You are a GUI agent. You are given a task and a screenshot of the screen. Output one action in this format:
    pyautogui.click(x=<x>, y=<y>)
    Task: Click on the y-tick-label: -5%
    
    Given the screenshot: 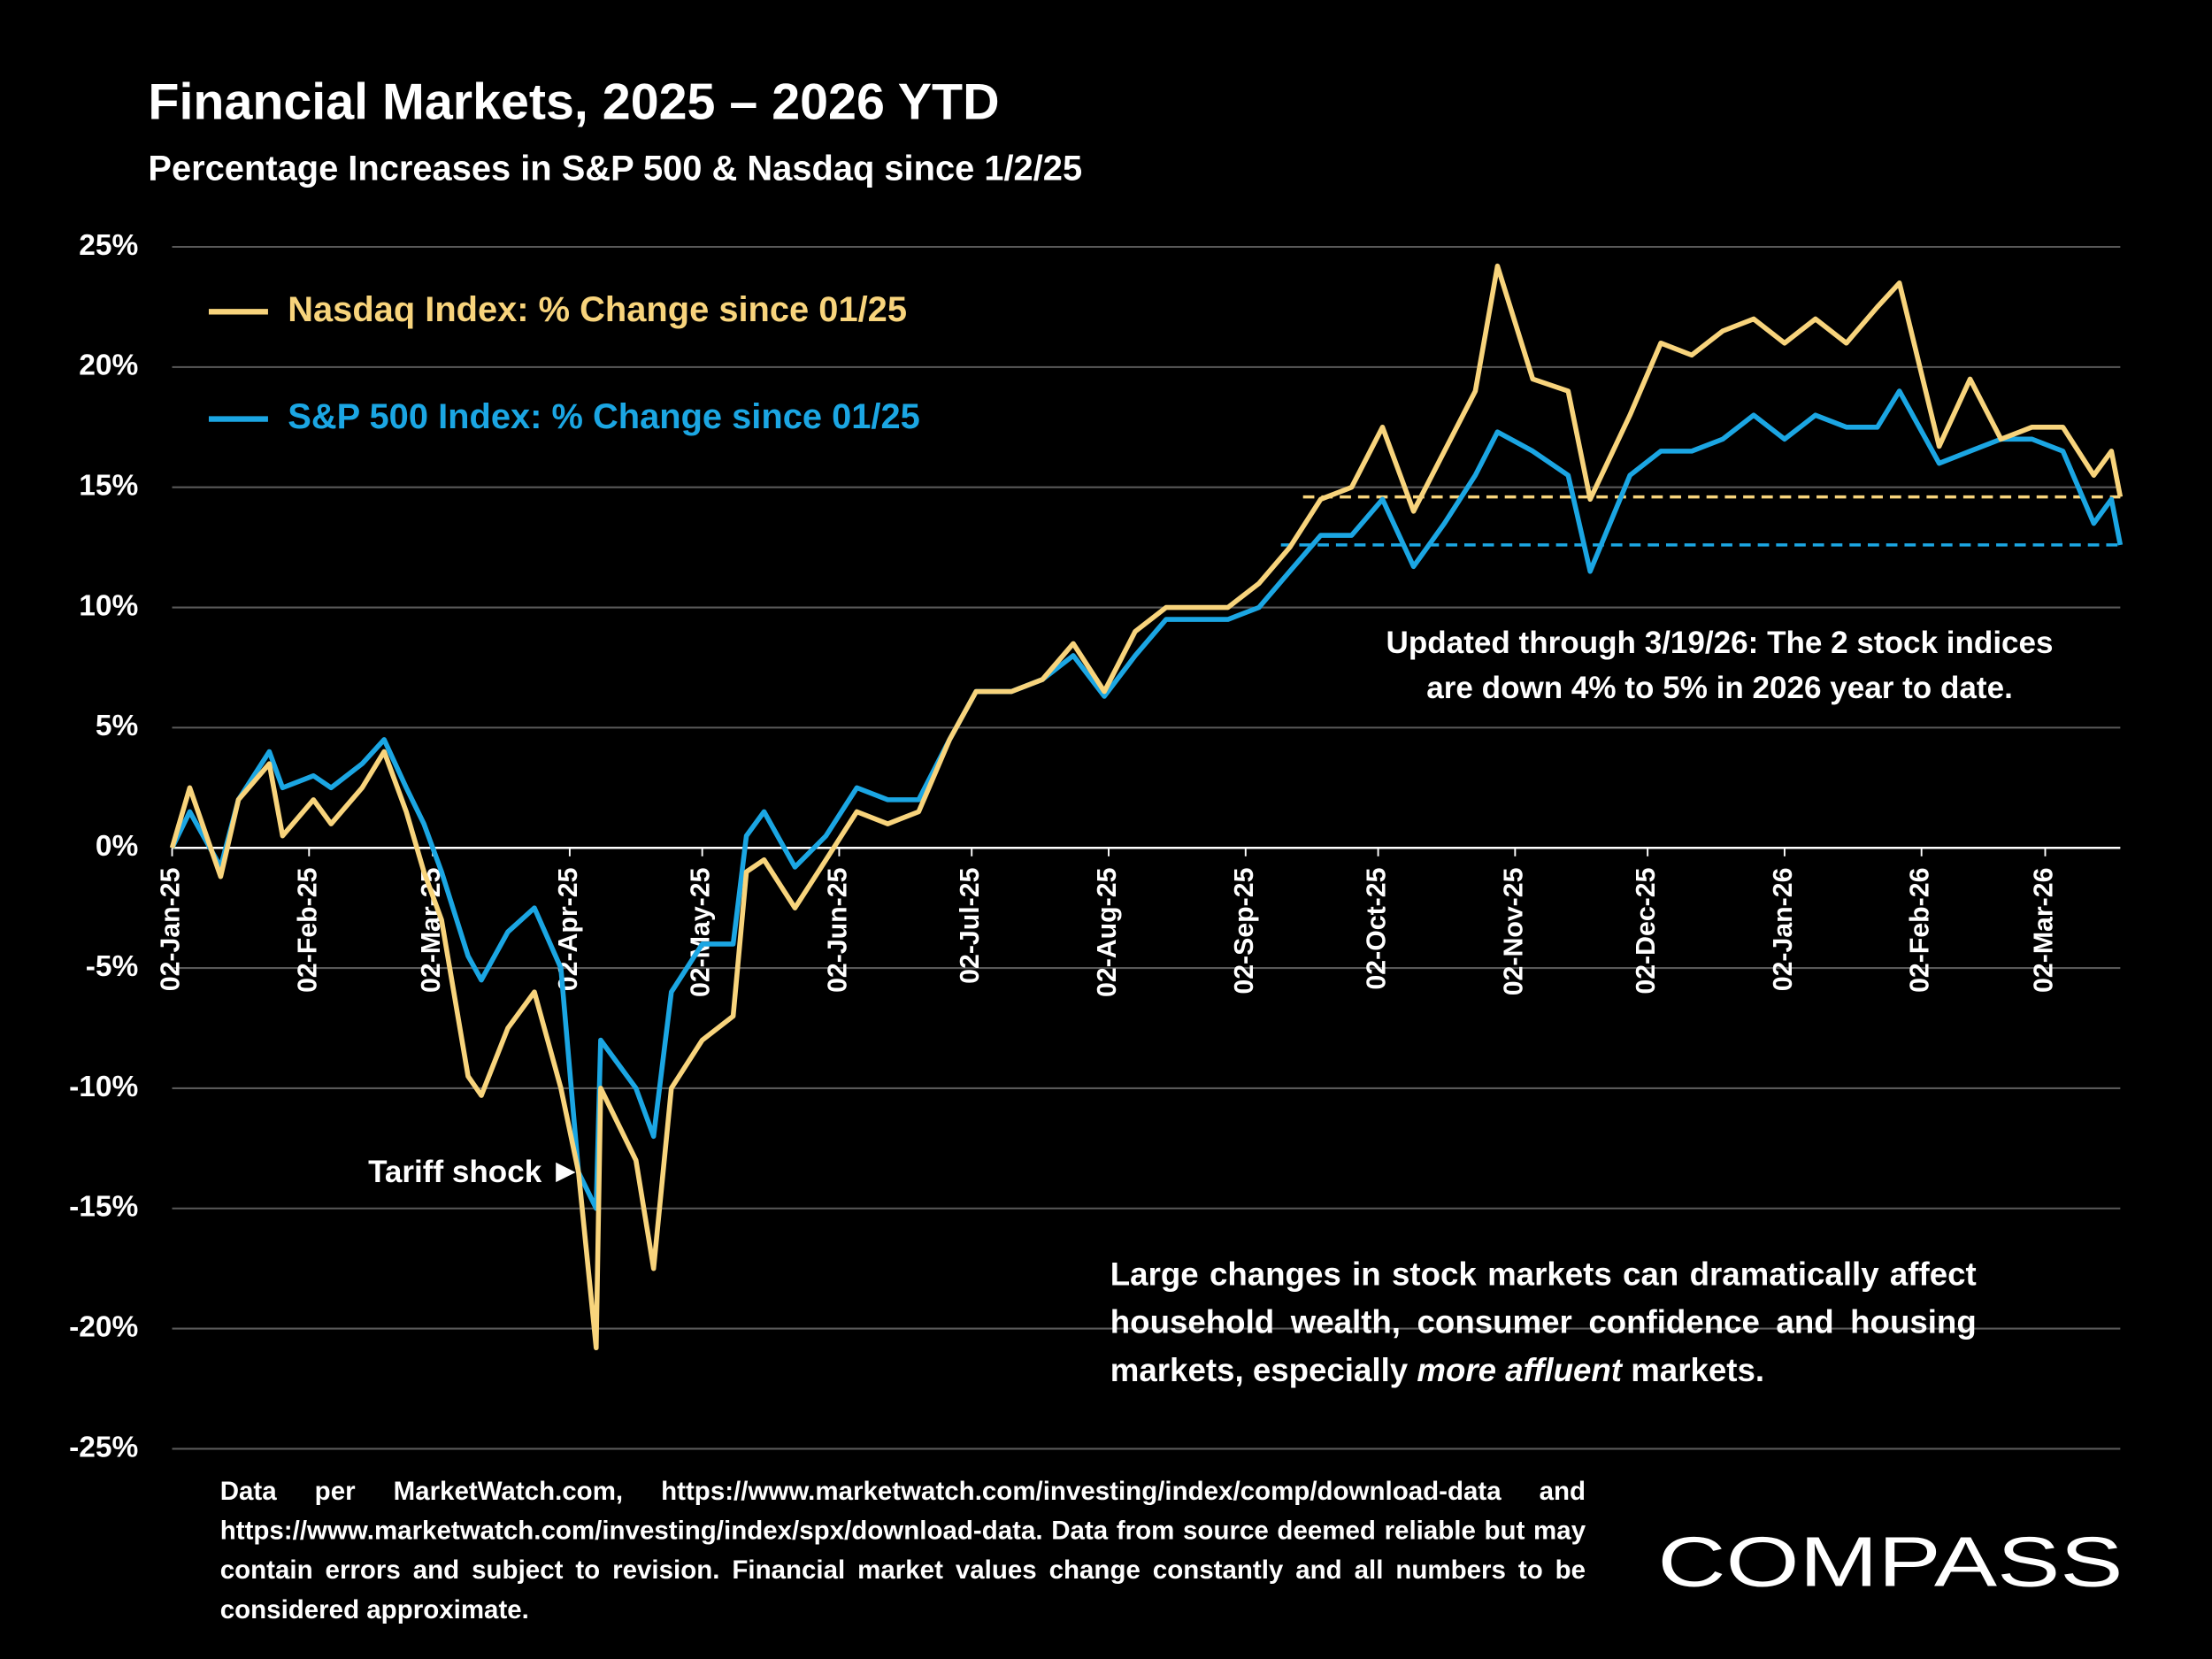 What is the action you would take?
    pyautogui.click(x=113, y=967)
    